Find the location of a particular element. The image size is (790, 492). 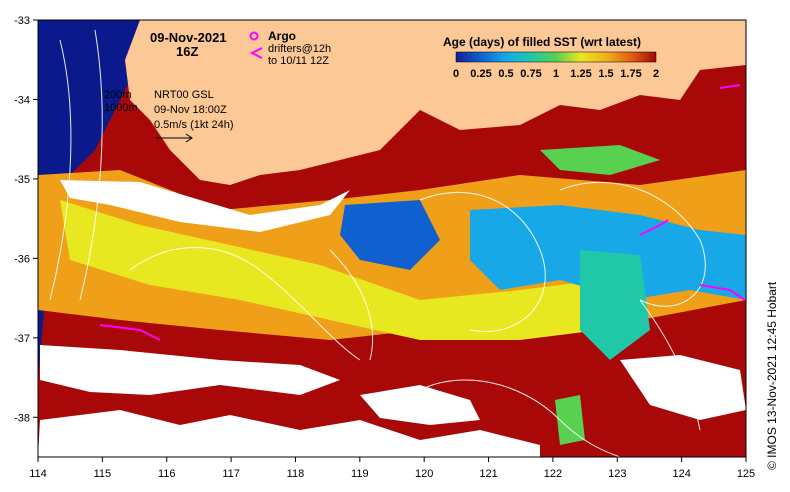

colorbar-tick-label: 0.5 is located at coordinates (505, 74).